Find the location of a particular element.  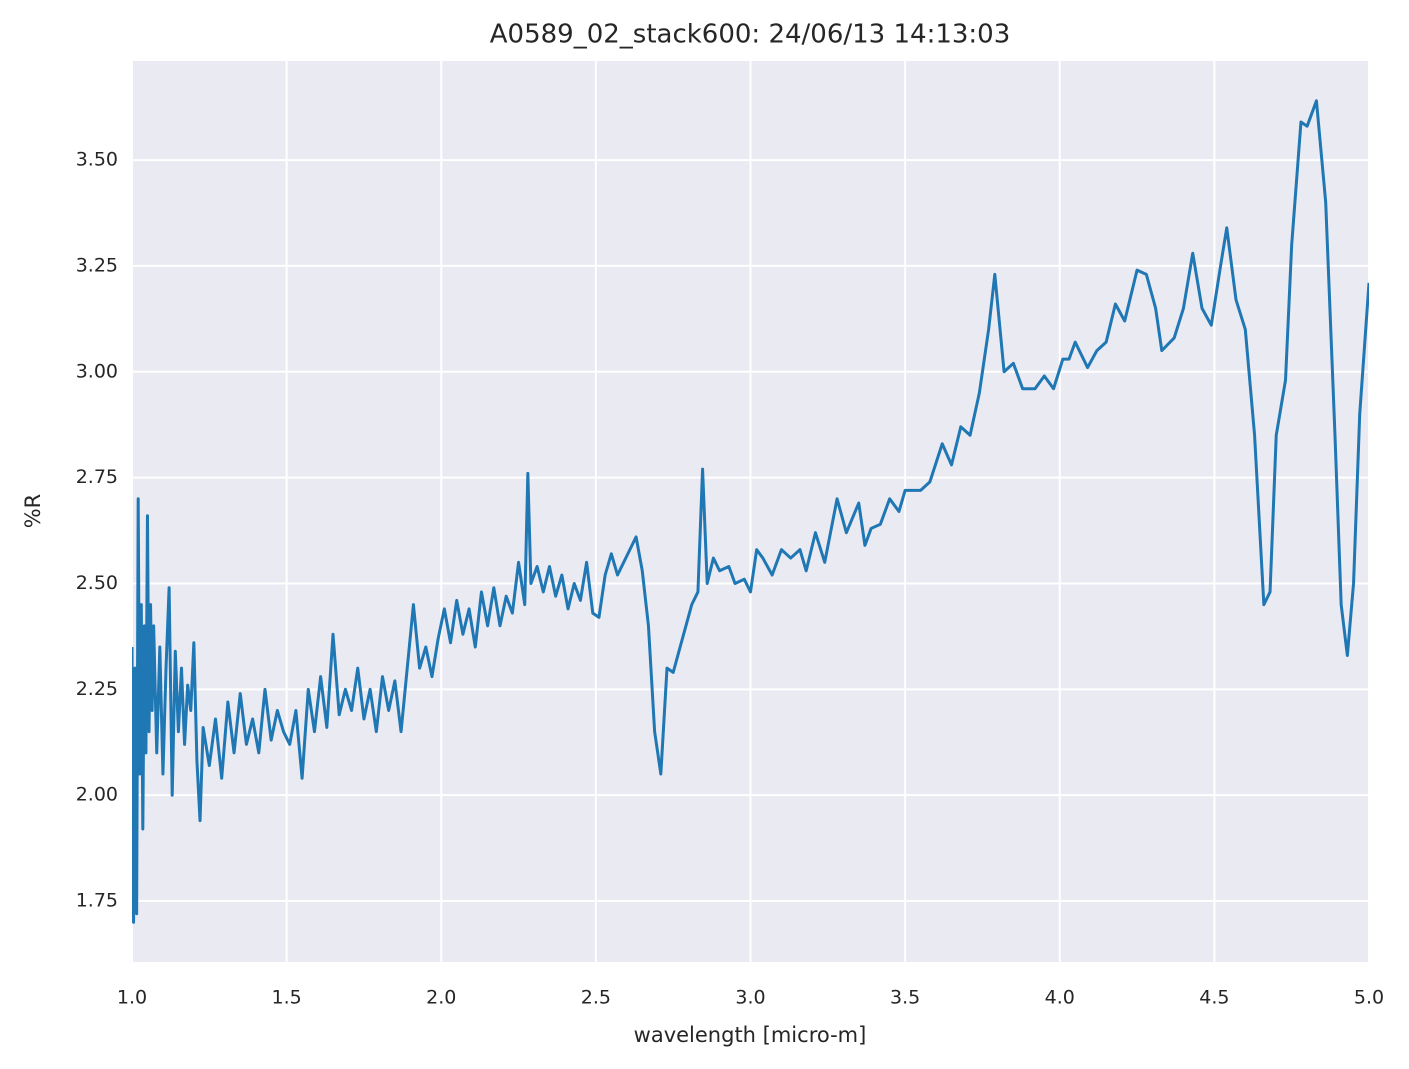

y-axis-label: %R is located at coordinates (33, 511).